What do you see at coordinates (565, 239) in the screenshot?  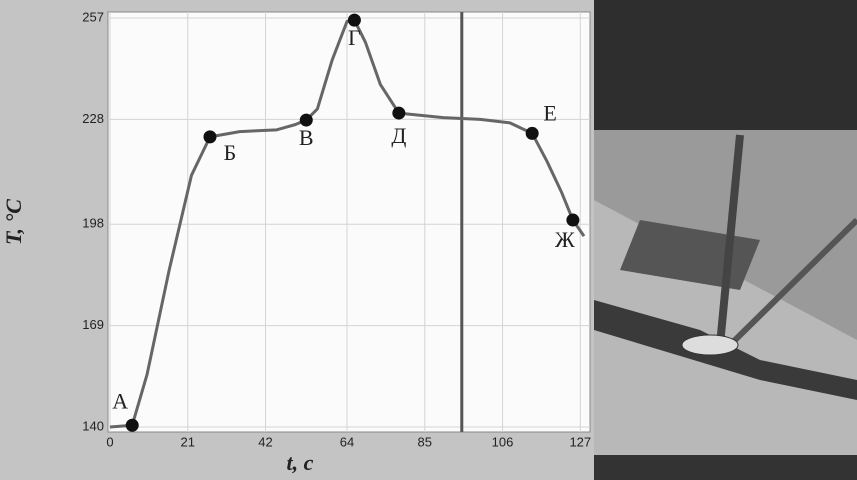 I see `point-label: Ж` at bounding box center [565, 239].